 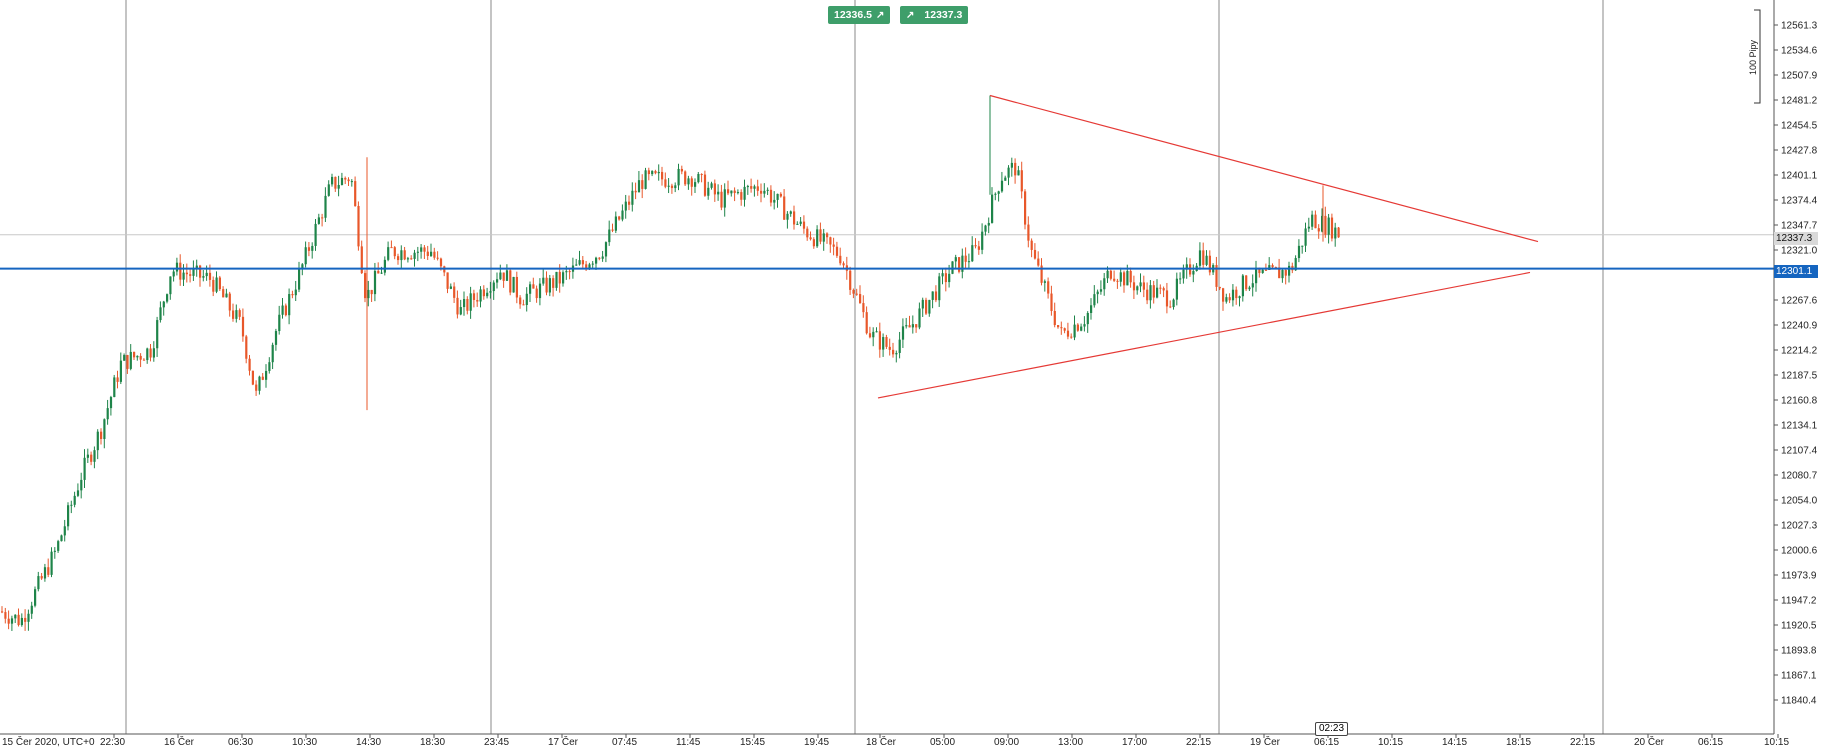 I want to click on arrow-up-right-icon: ↗, so click(x=910, y=15).